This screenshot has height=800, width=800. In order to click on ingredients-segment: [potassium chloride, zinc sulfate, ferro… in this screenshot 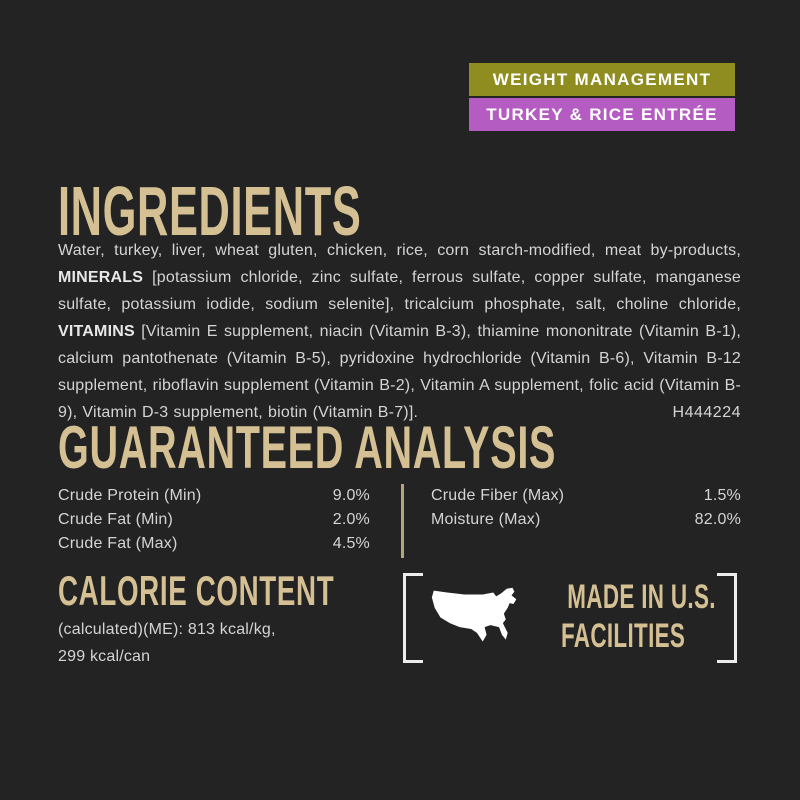, I will do `click(399, 291)`.